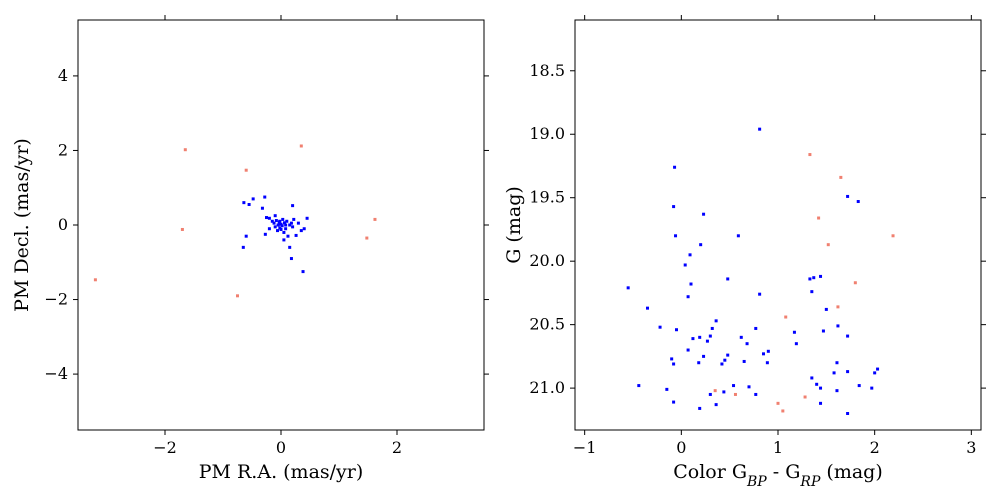 The image size is (1000, 500). What do you see at coordinates (778, 447) in the screenshot?
I see `x-tick-label: 1` at bounding box center [778, 447].